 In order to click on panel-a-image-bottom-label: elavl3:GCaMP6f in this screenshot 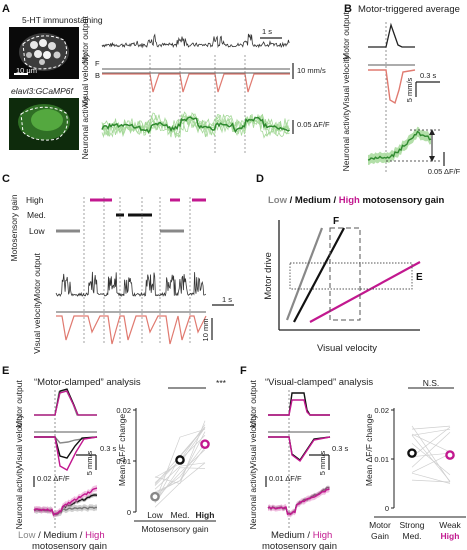, I will do `click(43, 91)`.